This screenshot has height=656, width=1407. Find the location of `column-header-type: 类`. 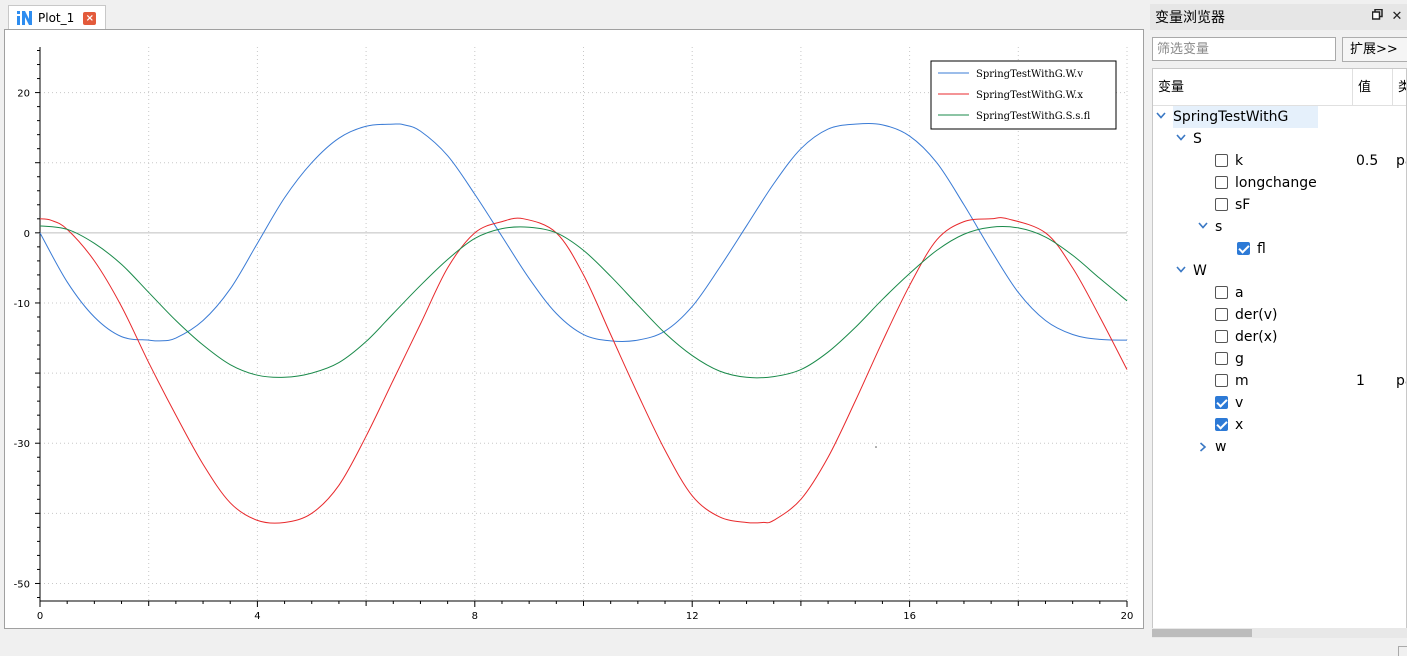

column-header-type: 类 is located at coordinates (1399, 87).